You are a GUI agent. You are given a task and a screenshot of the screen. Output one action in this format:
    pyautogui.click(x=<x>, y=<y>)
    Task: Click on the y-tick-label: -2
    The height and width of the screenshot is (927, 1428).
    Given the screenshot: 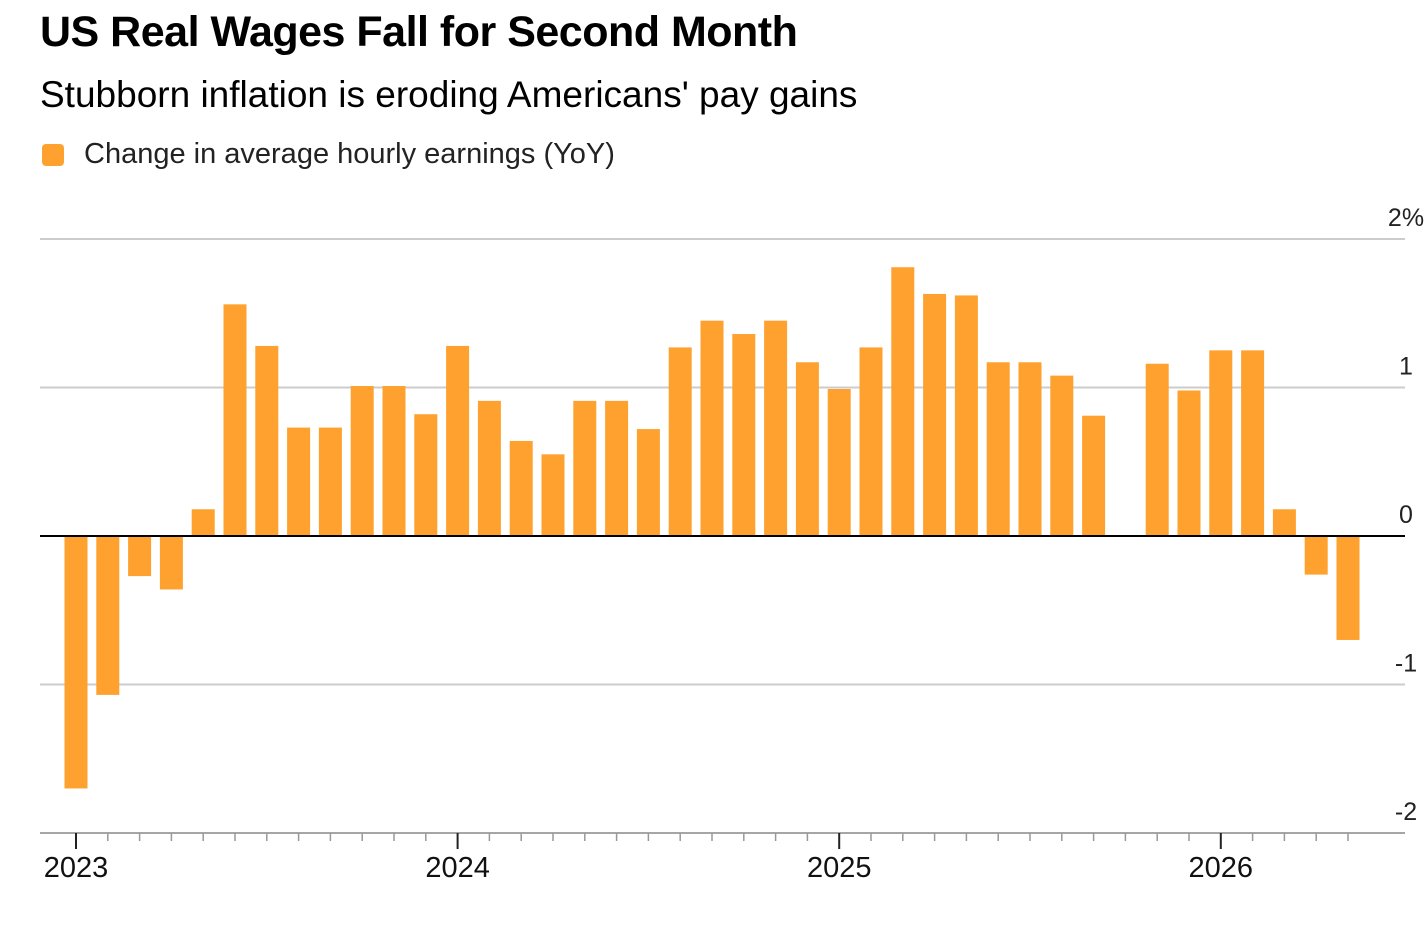 What is the action you would take?
    pyautogui.click(x=1406, y=812)
    